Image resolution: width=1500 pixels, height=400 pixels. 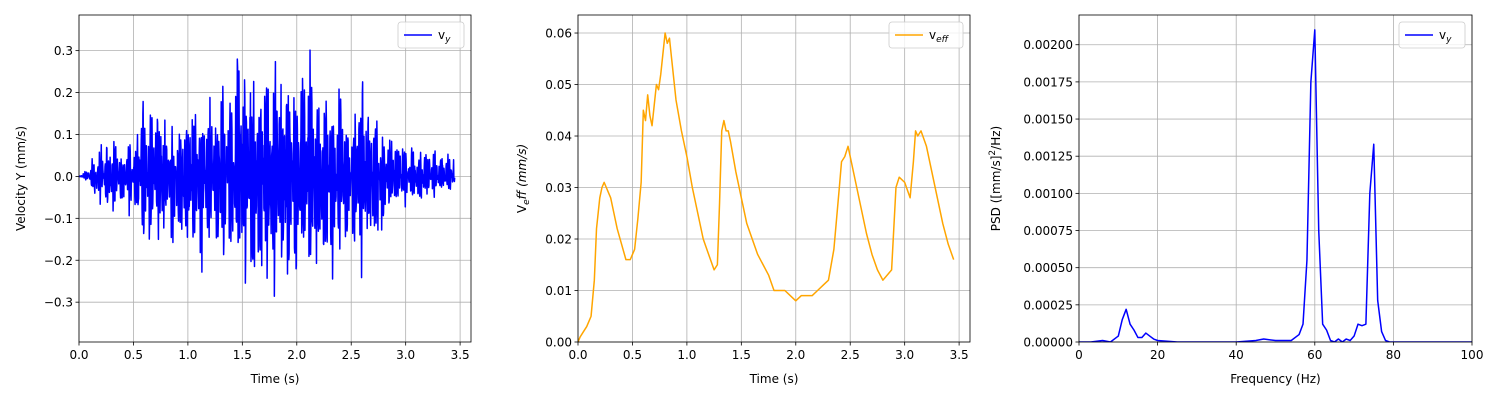 I want to click on legend-box, so click(x=926, y=35).